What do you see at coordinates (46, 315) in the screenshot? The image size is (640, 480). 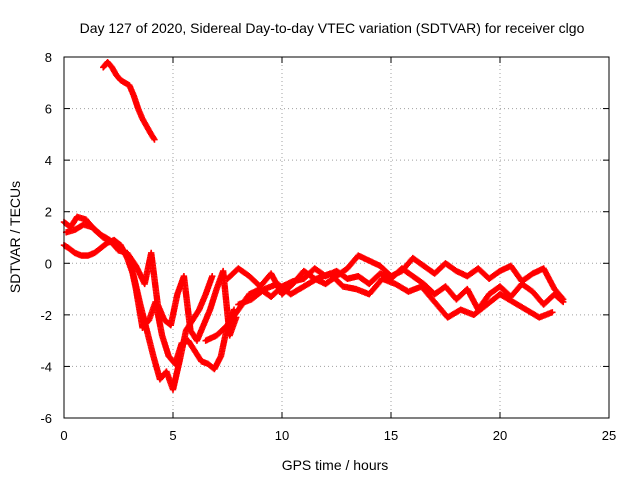 I see `y-tick-label: -2` at bounding box center [46, 315].